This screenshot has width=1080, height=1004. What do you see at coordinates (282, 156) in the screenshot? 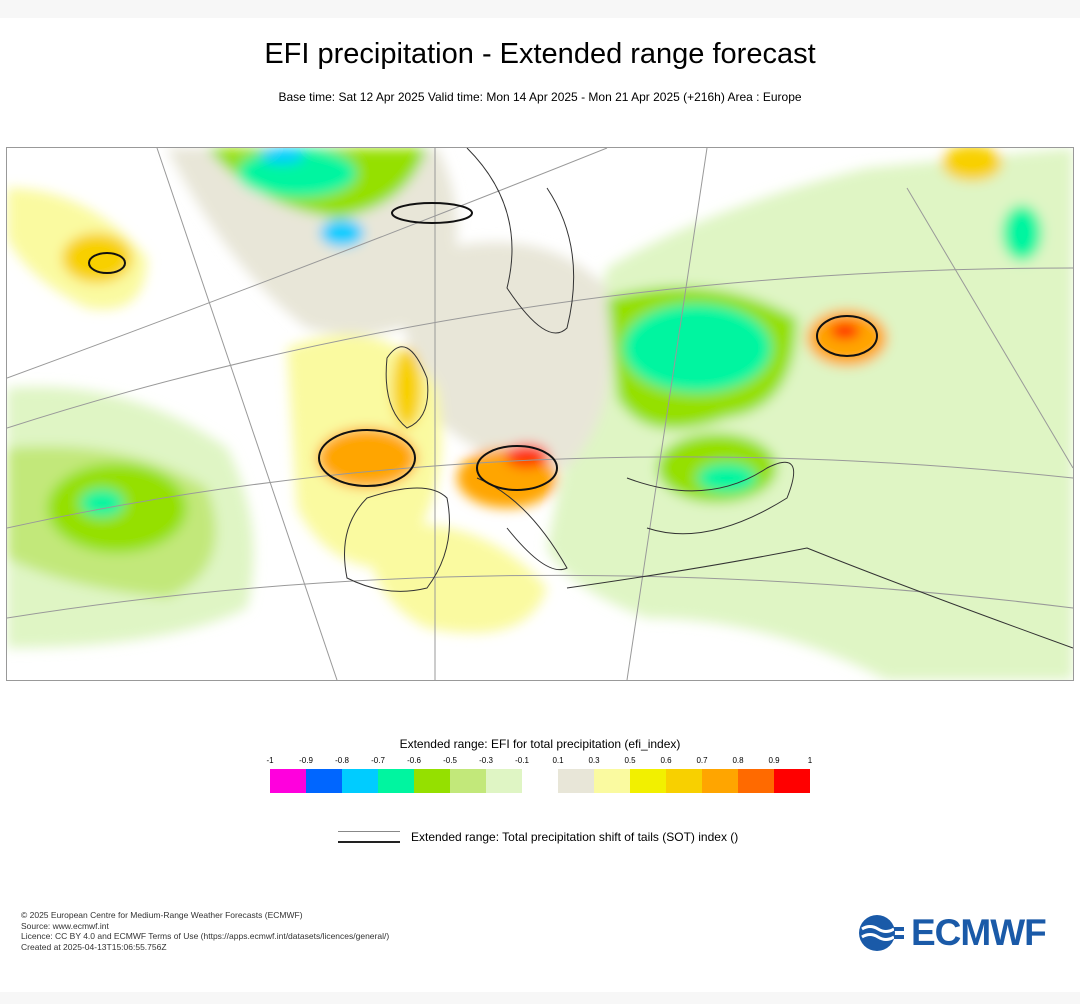
I see `blue-area-greenland` at bounding box center [282, 156].